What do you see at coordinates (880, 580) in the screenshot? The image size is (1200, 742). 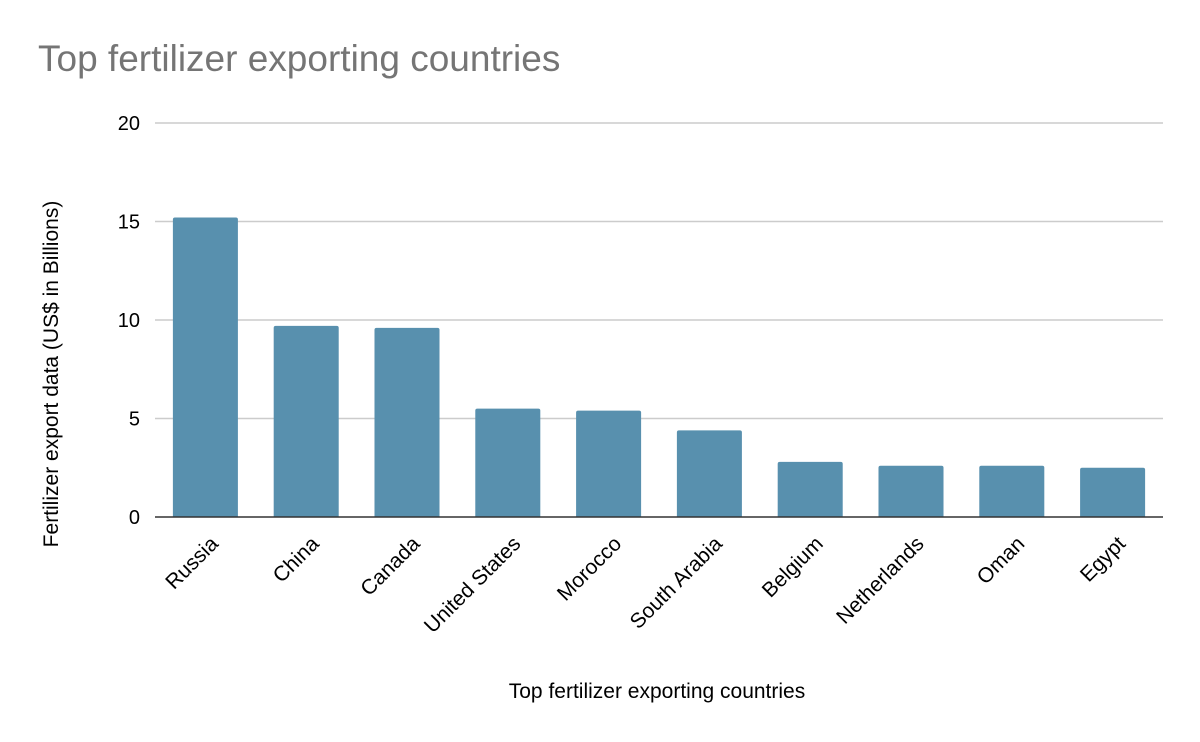 I see `x-tick-label: Netherlands` at bounding box center [880, 580].